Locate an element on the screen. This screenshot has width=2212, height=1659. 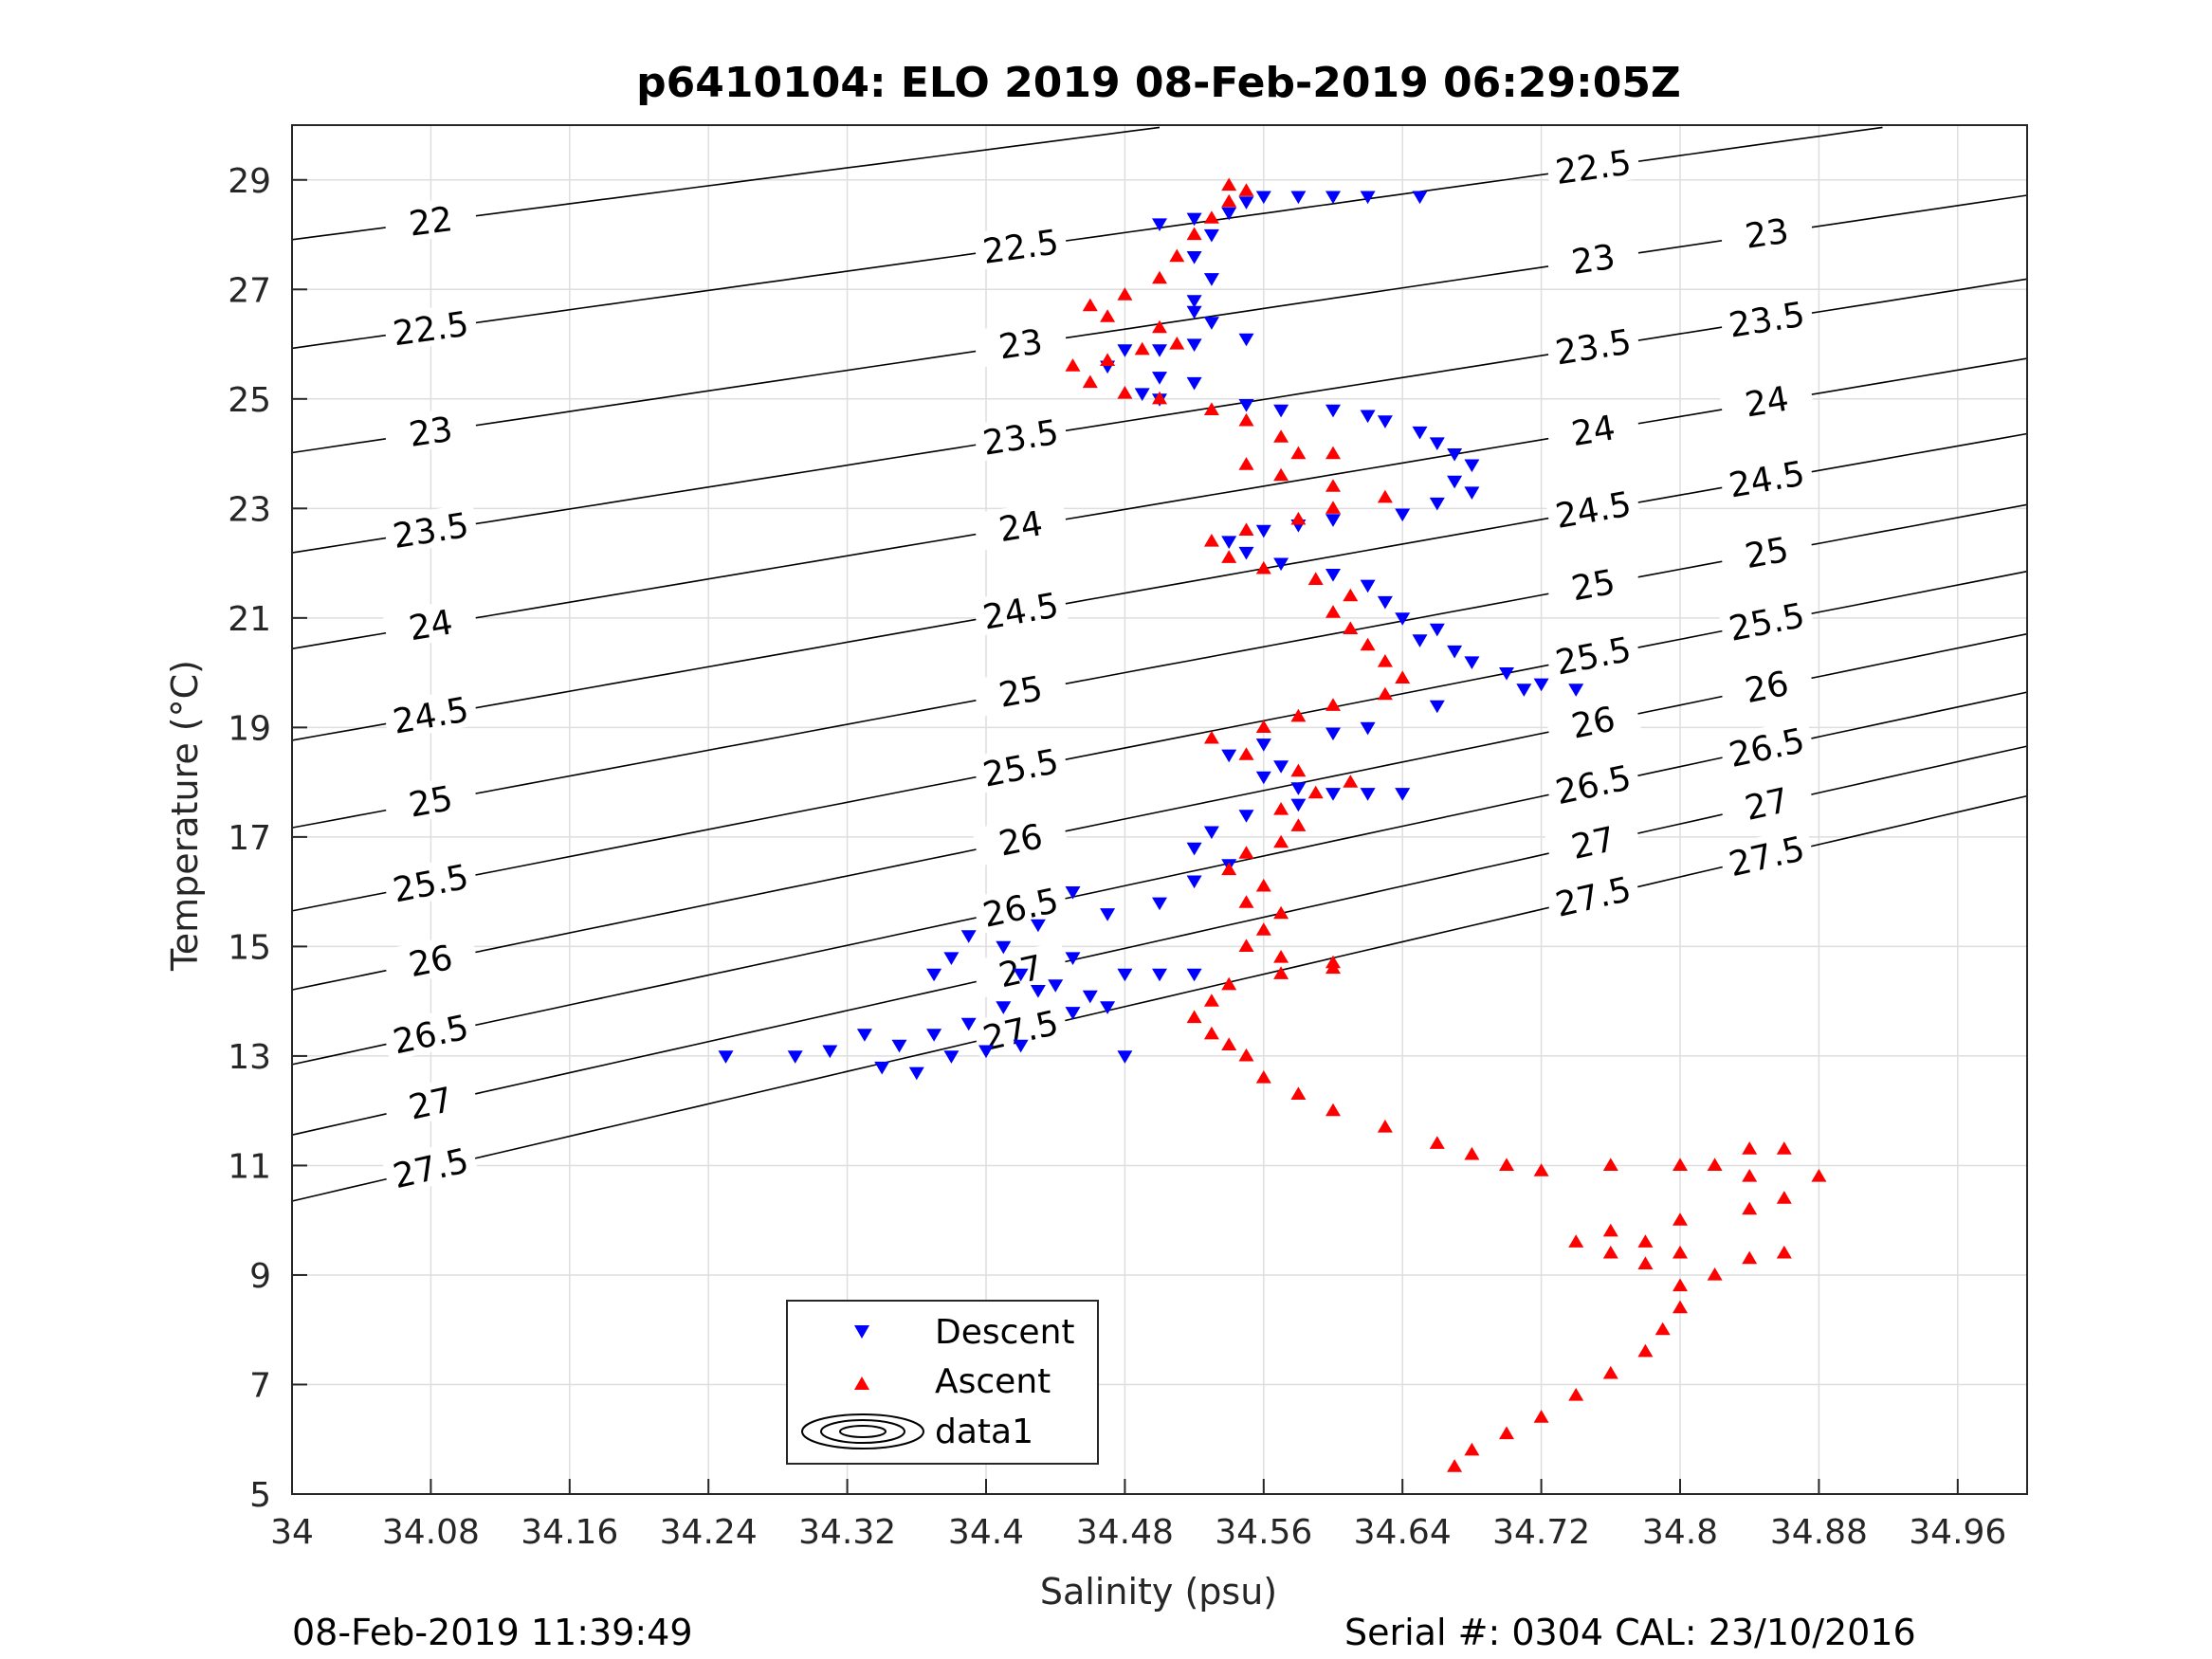
x-tick-label: 34.88 is located at coordinates (1819, 1532).